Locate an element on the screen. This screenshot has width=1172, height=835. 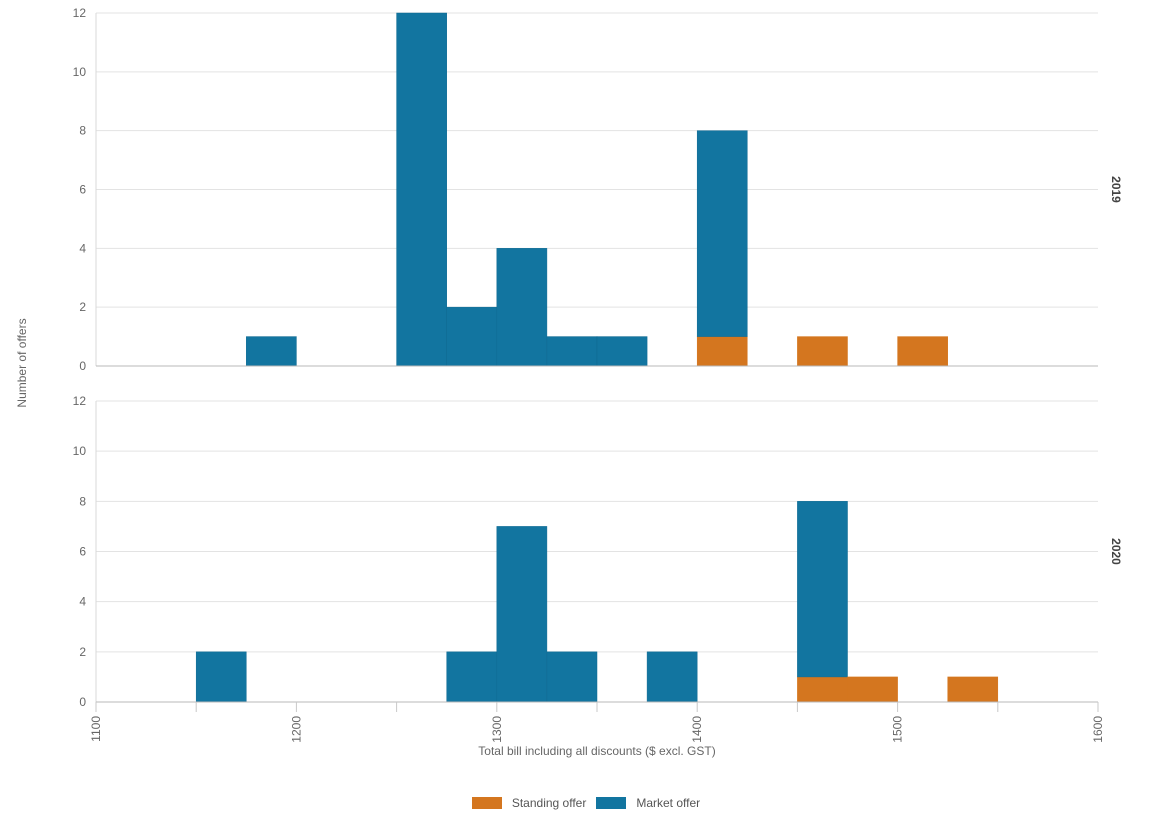
legend-item-standing: Standing offer is located at coordinates (529, 803).